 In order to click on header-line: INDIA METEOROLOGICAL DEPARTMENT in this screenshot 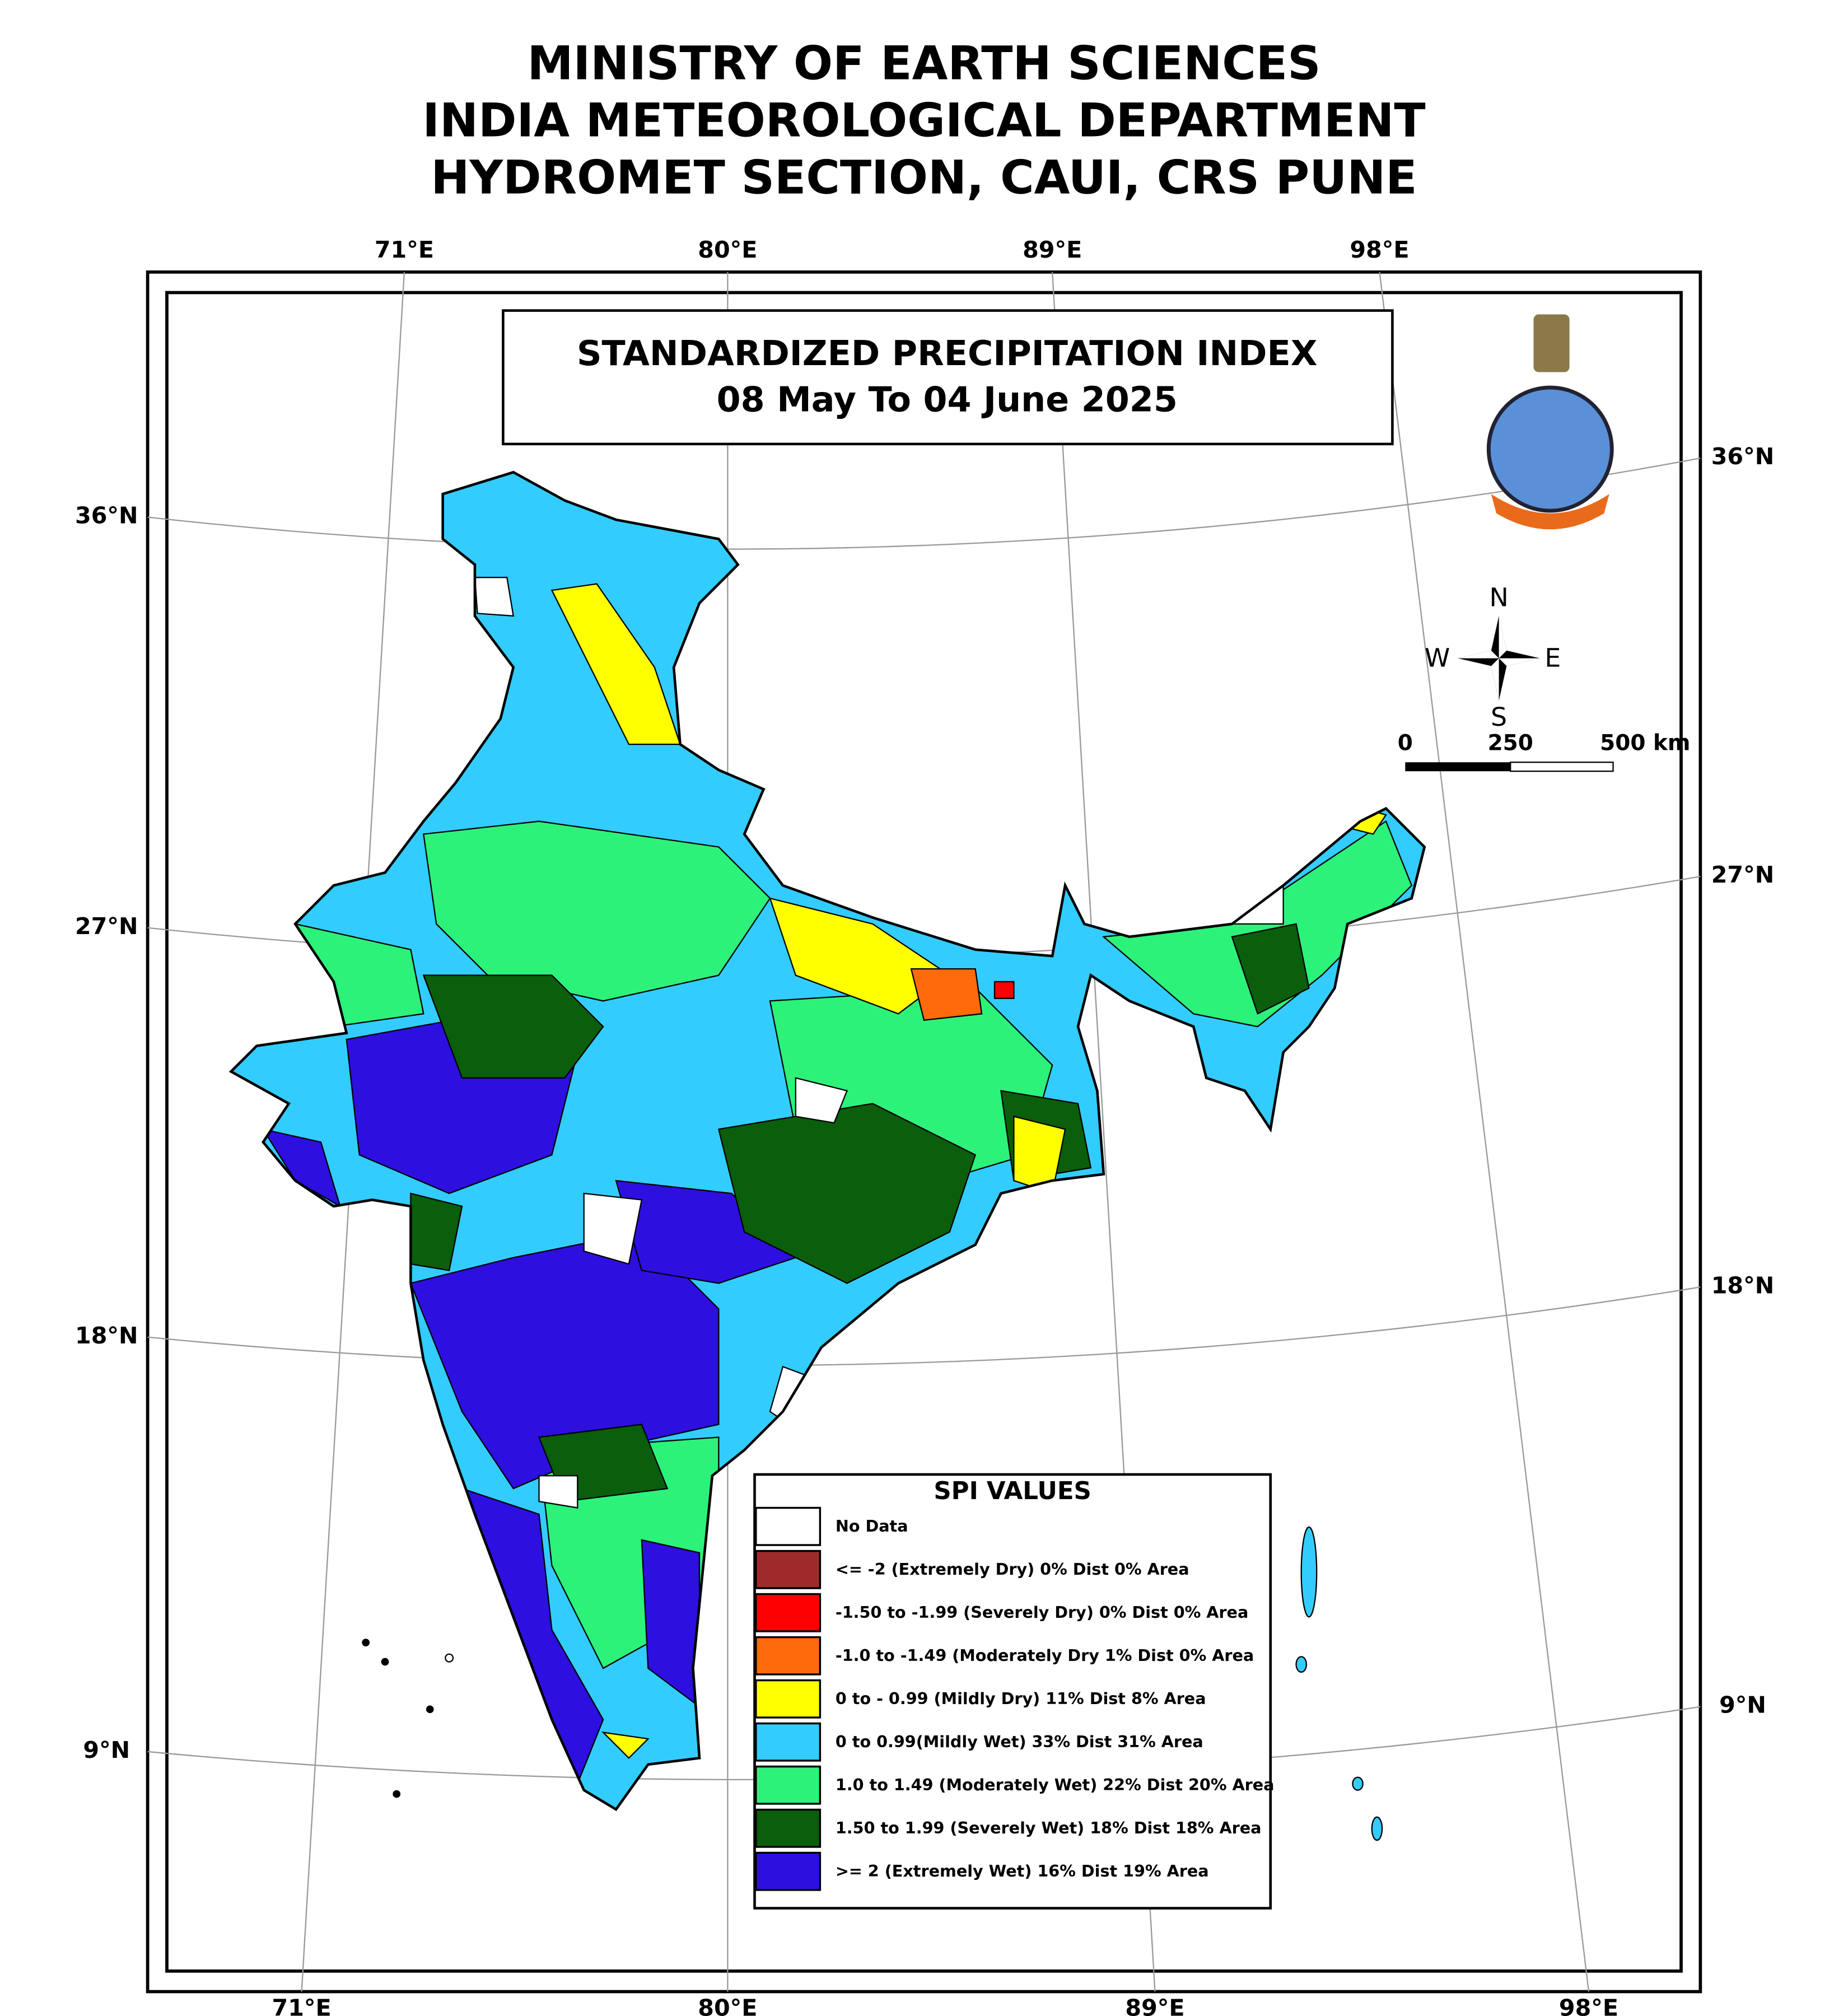, I will do `click(924, 121)`.